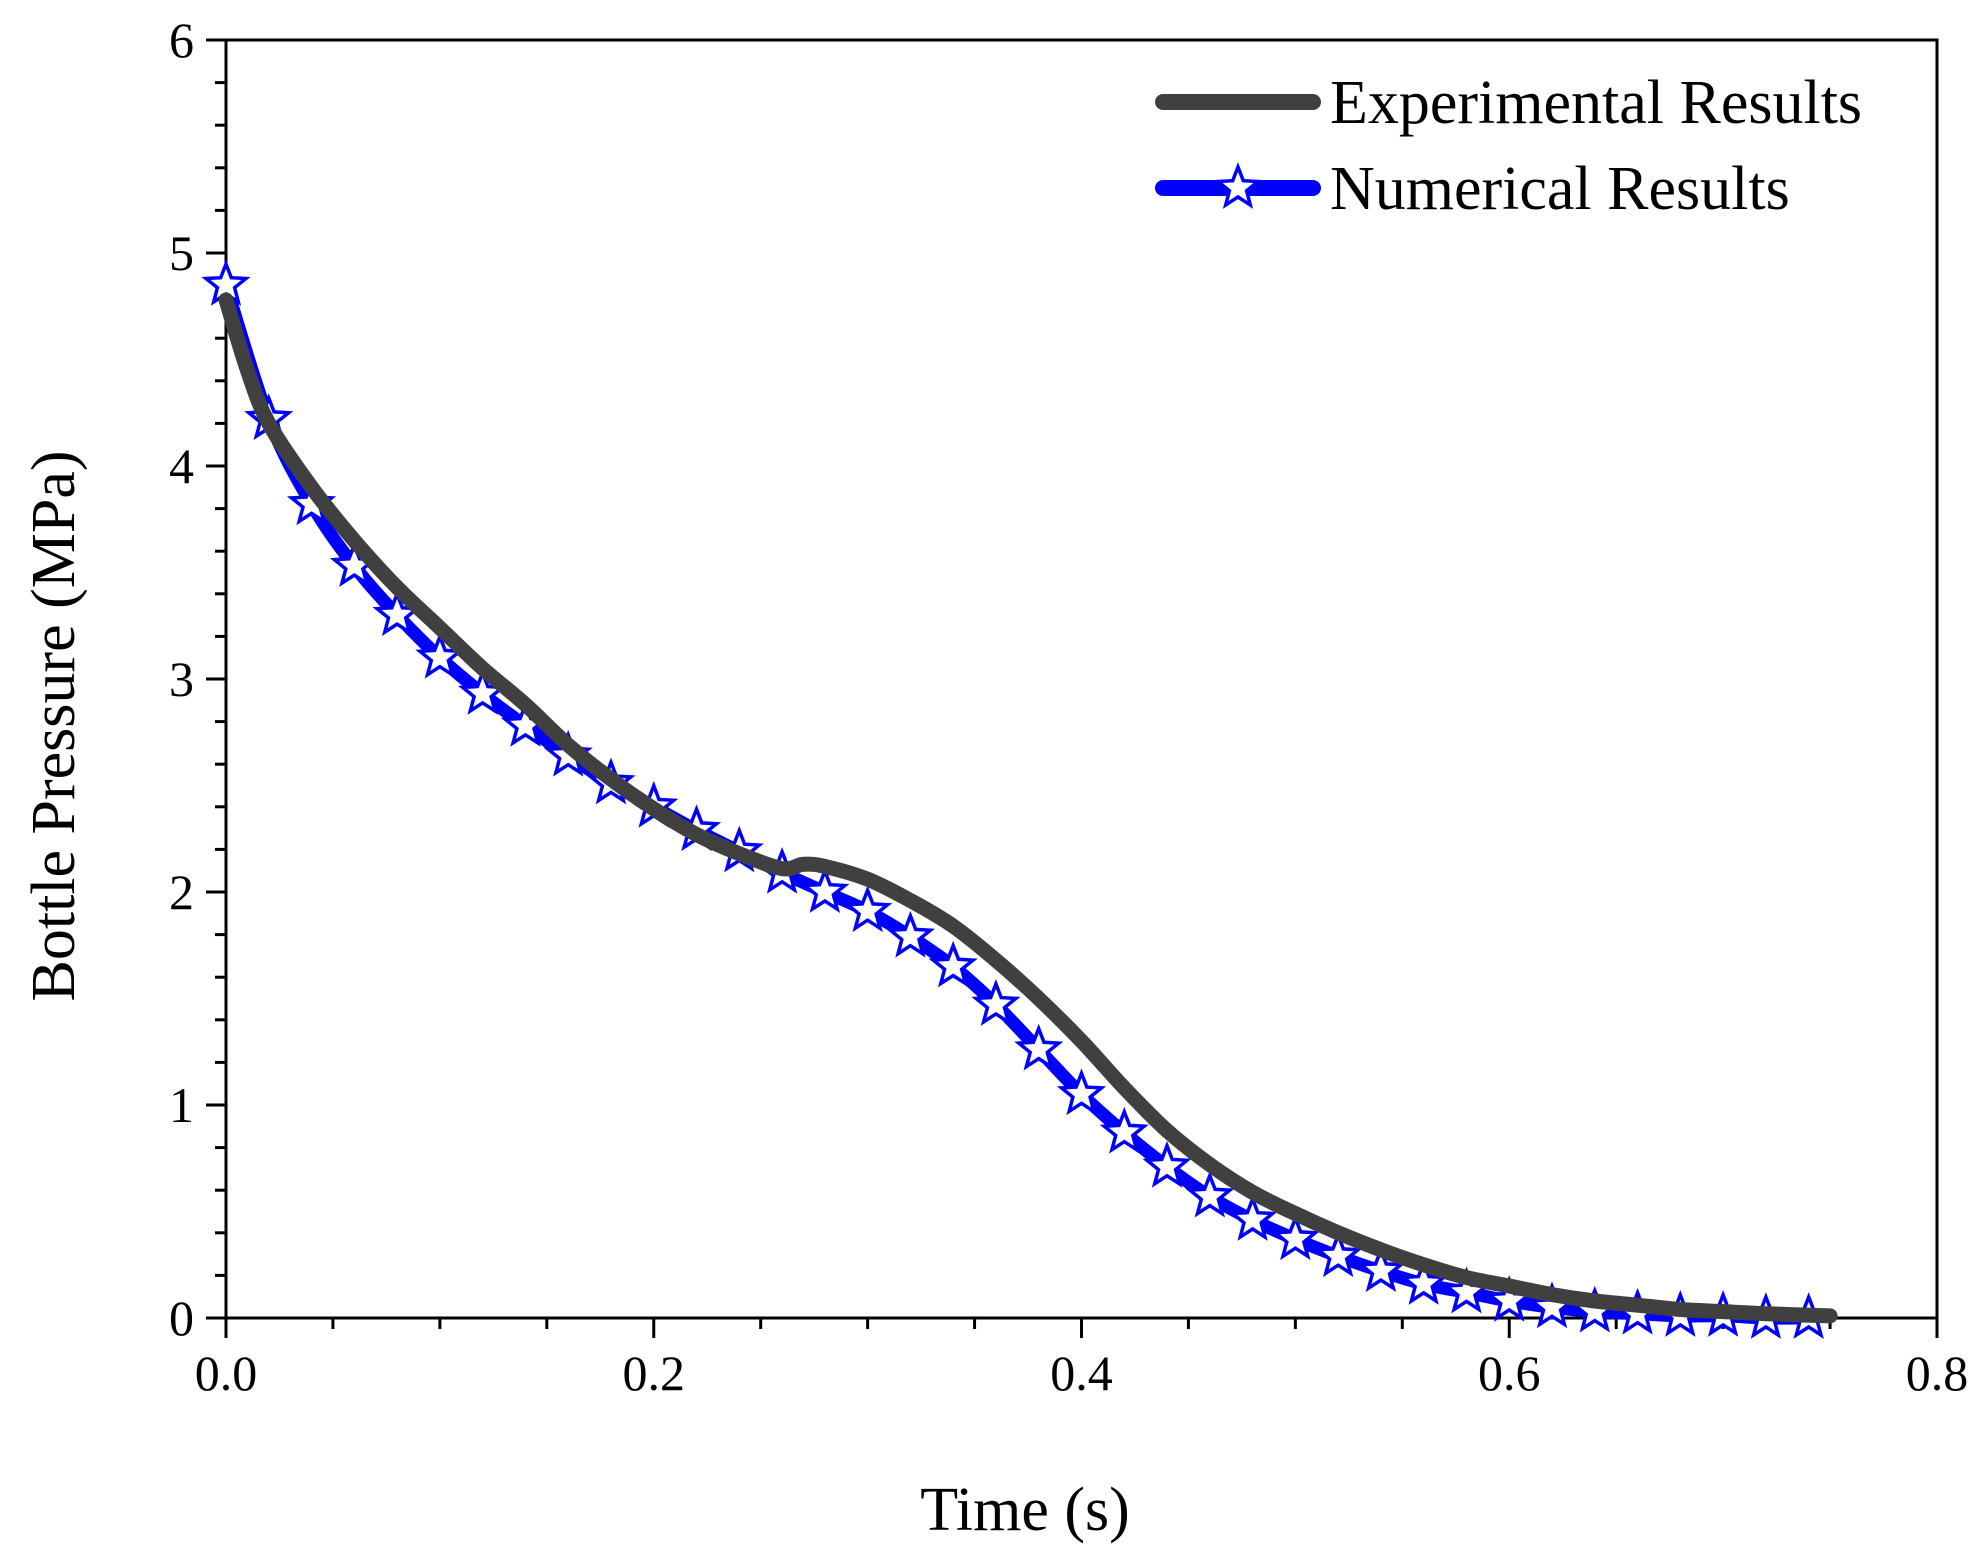 This screenshot has height=1557, width=1983. I want to click on legend: Experimental Results Numerical Results, so click(1508, 146).